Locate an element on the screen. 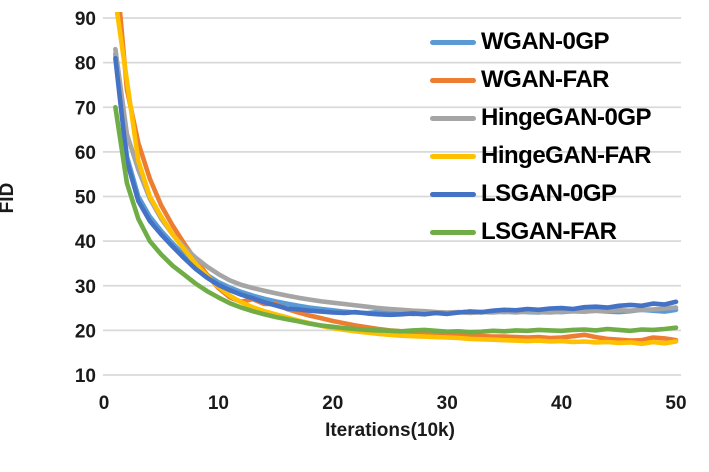 Image resolution: width=709 pixels, height=472 pixels. legend-item-LSGAN-FAR: LSGAN-FAR is located at coordinates (523, 232).